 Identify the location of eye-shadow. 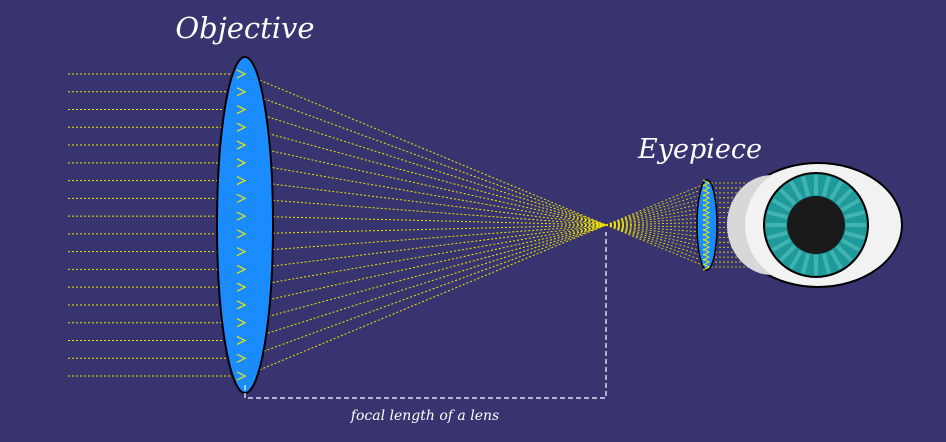
(749, 225).